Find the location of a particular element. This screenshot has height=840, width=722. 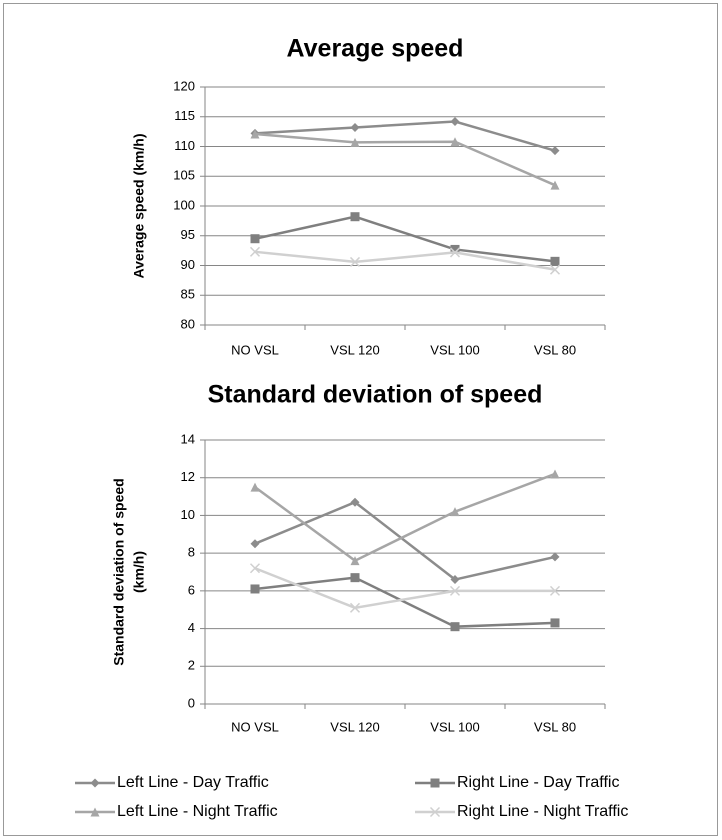

y-tick-label: 14 is located at coordinates (188, 438).